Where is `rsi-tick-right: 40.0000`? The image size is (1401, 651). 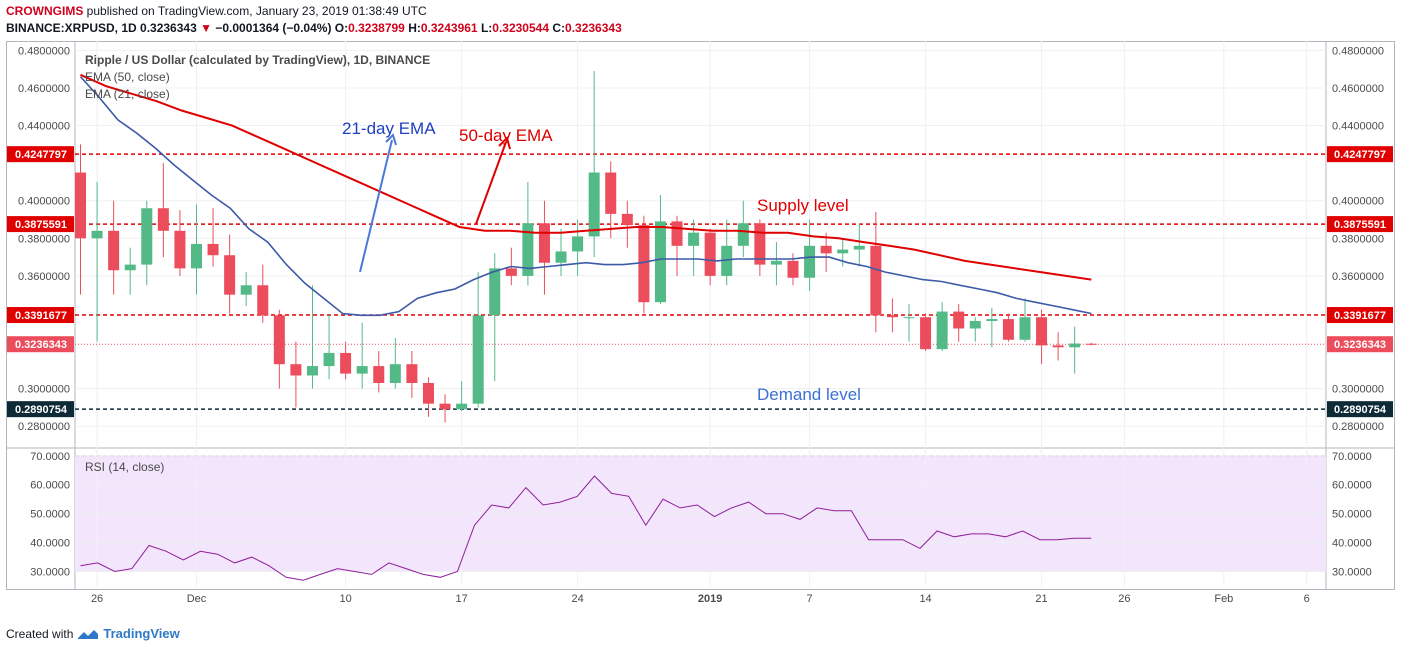 rsi-tick-right: 40.0000 is located at coordinates (1352, 544).